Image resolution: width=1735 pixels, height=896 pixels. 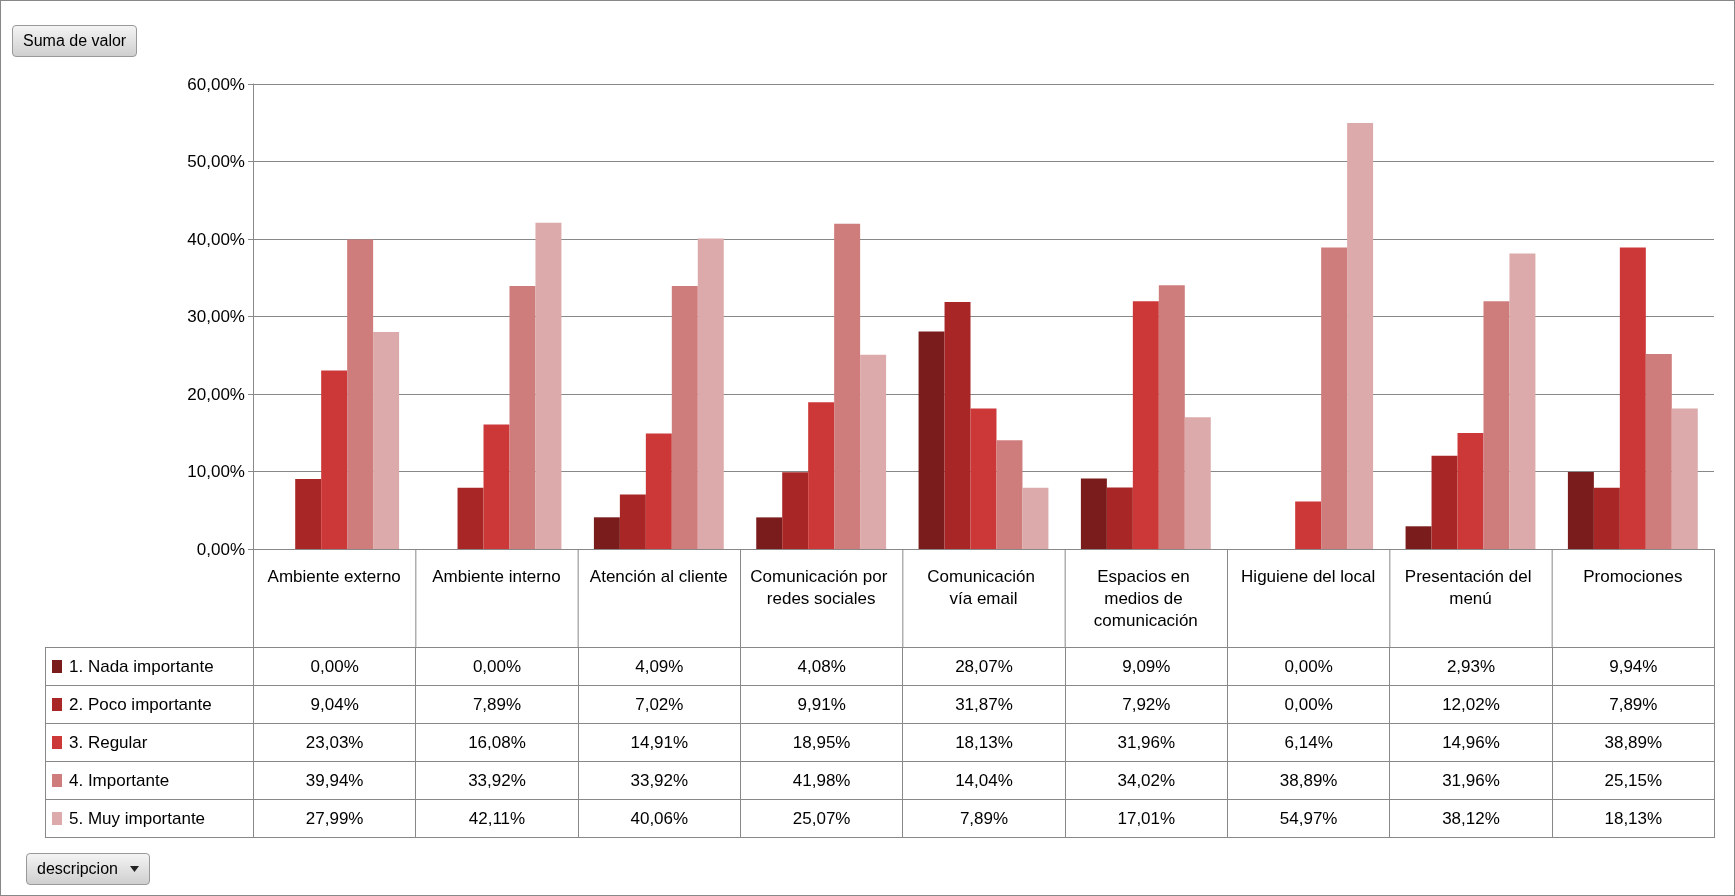 I want to click on y-tick-label: 10,00%, so click(x=216, y=471).